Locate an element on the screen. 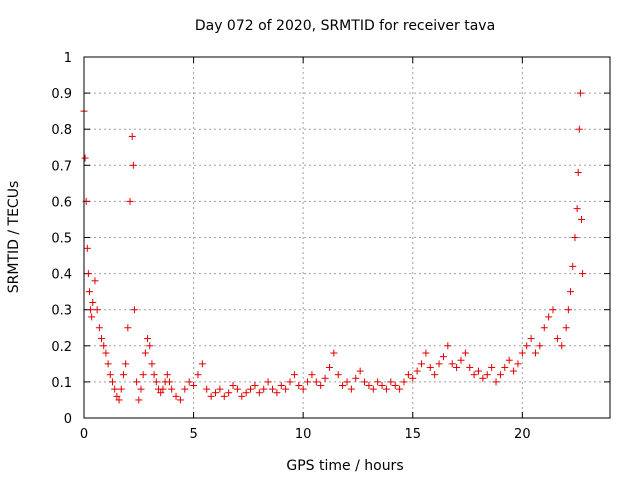 The width and height of the screenshot is (640, 480). y-tick-label: 0.2 is located at coordinates (61, 347).